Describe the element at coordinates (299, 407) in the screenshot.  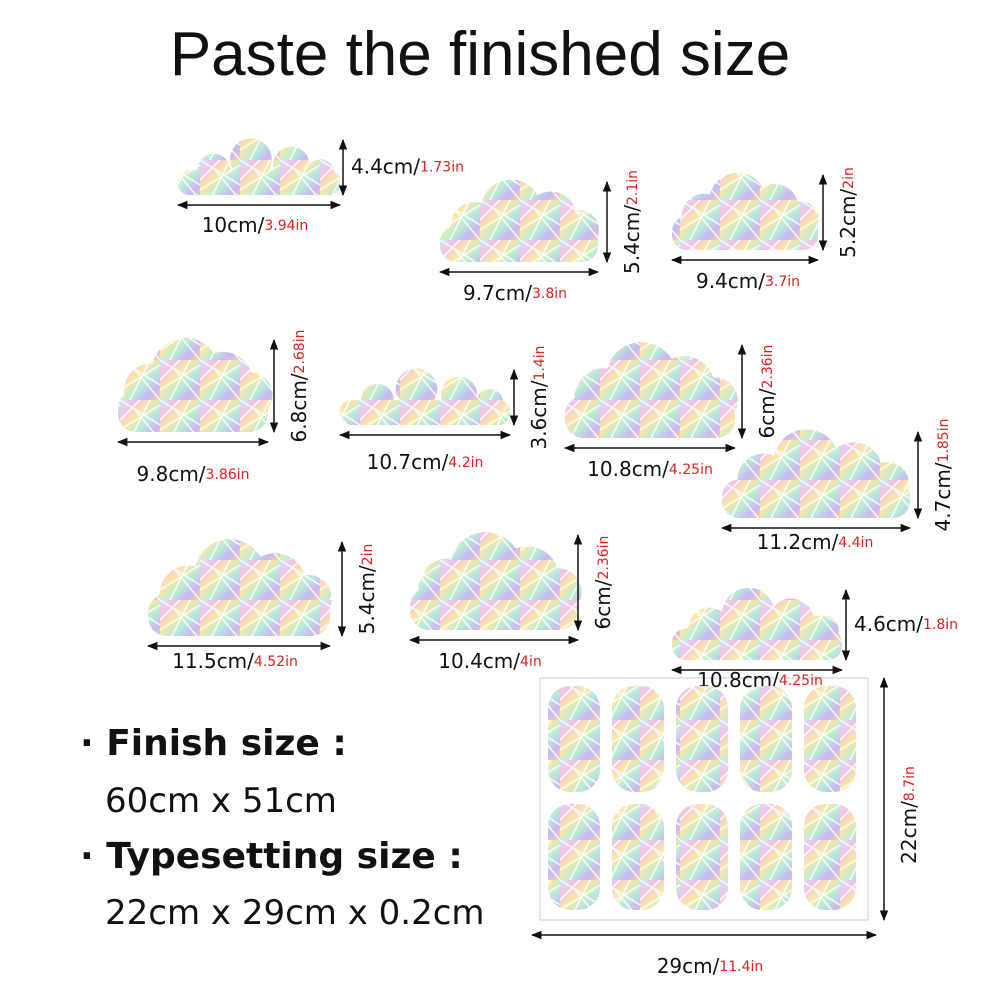
I see `size-cm: 6.8cm/` at that location.